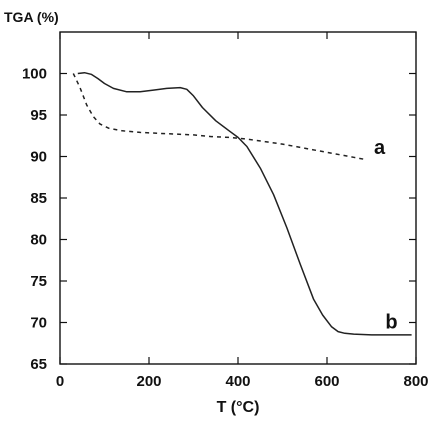  I want to click on y-tick-label-80: 80, so click(38, 240).